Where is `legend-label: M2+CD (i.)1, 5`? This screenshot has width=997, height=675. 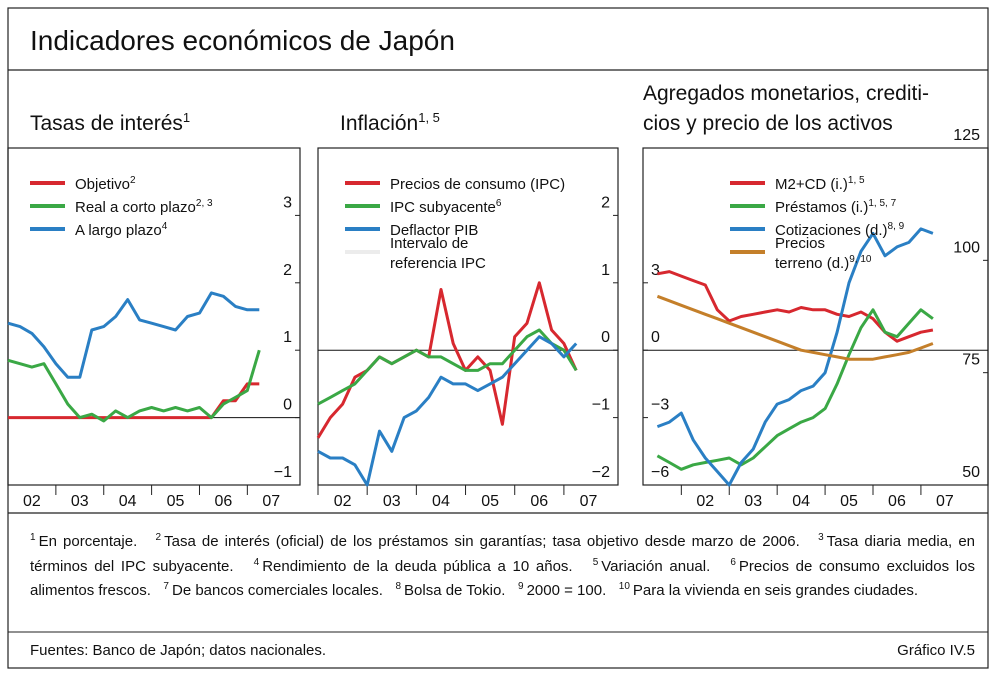 legend-label: M2+CD (i.)1, 5 is located at coordinates (820, 184).